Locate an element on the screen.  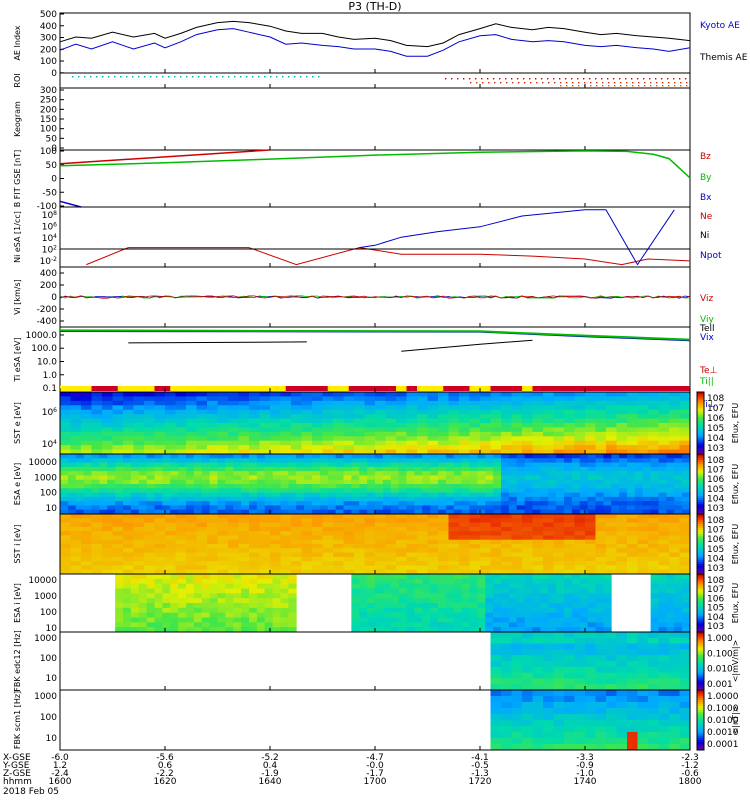
ae-ylabel: AE Index is located at coordinates (17, 42).